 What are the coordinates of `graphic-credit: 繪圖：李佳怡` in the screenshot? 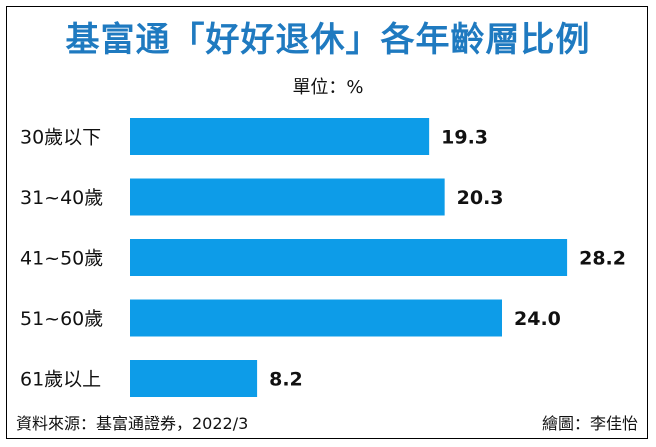 It's located at (589, 423).